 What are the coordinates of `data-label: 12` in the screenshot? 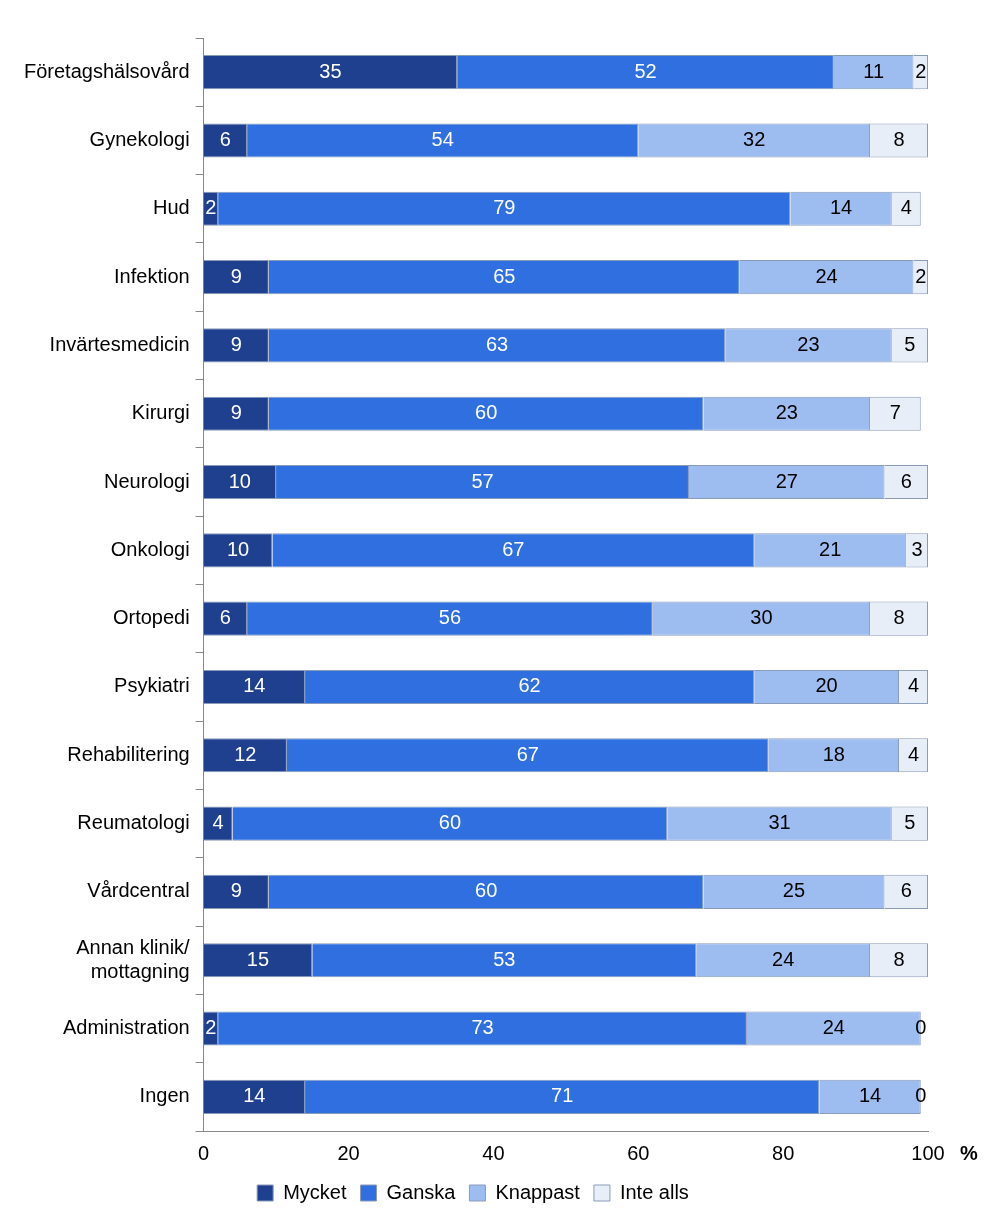 It's located at (245, 753).